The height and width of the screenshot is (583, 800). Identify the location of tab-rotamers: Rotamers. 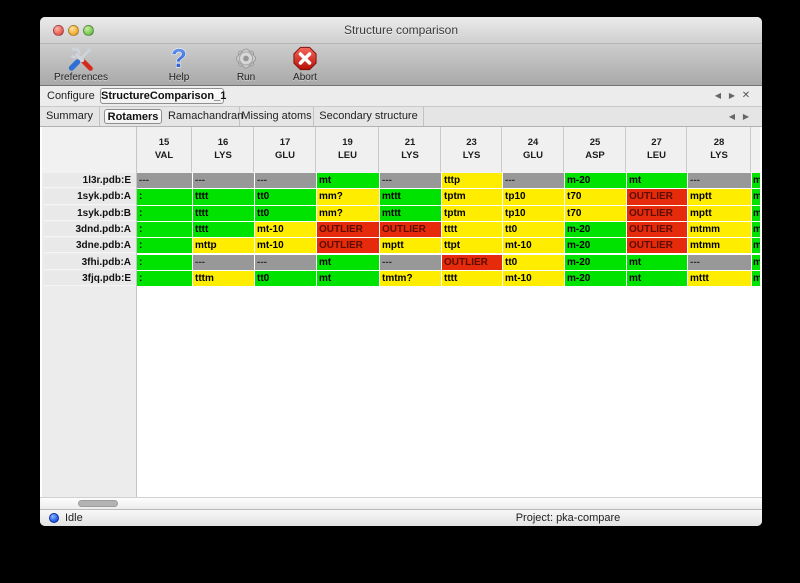
(133, 116).